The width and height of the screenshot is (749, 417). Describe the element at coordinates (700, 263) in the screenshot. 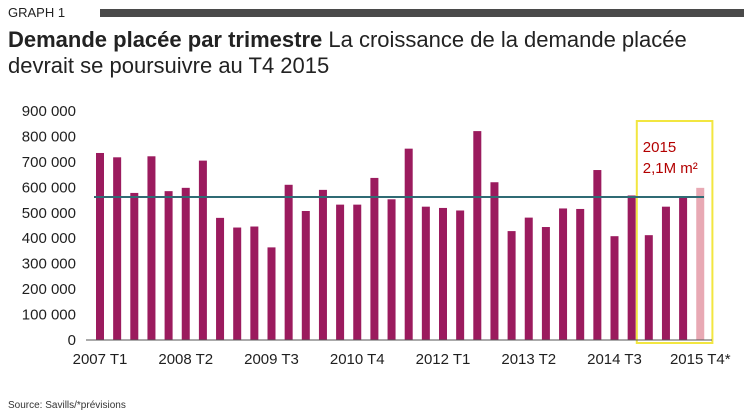

I see `forecast-bar` at that location.